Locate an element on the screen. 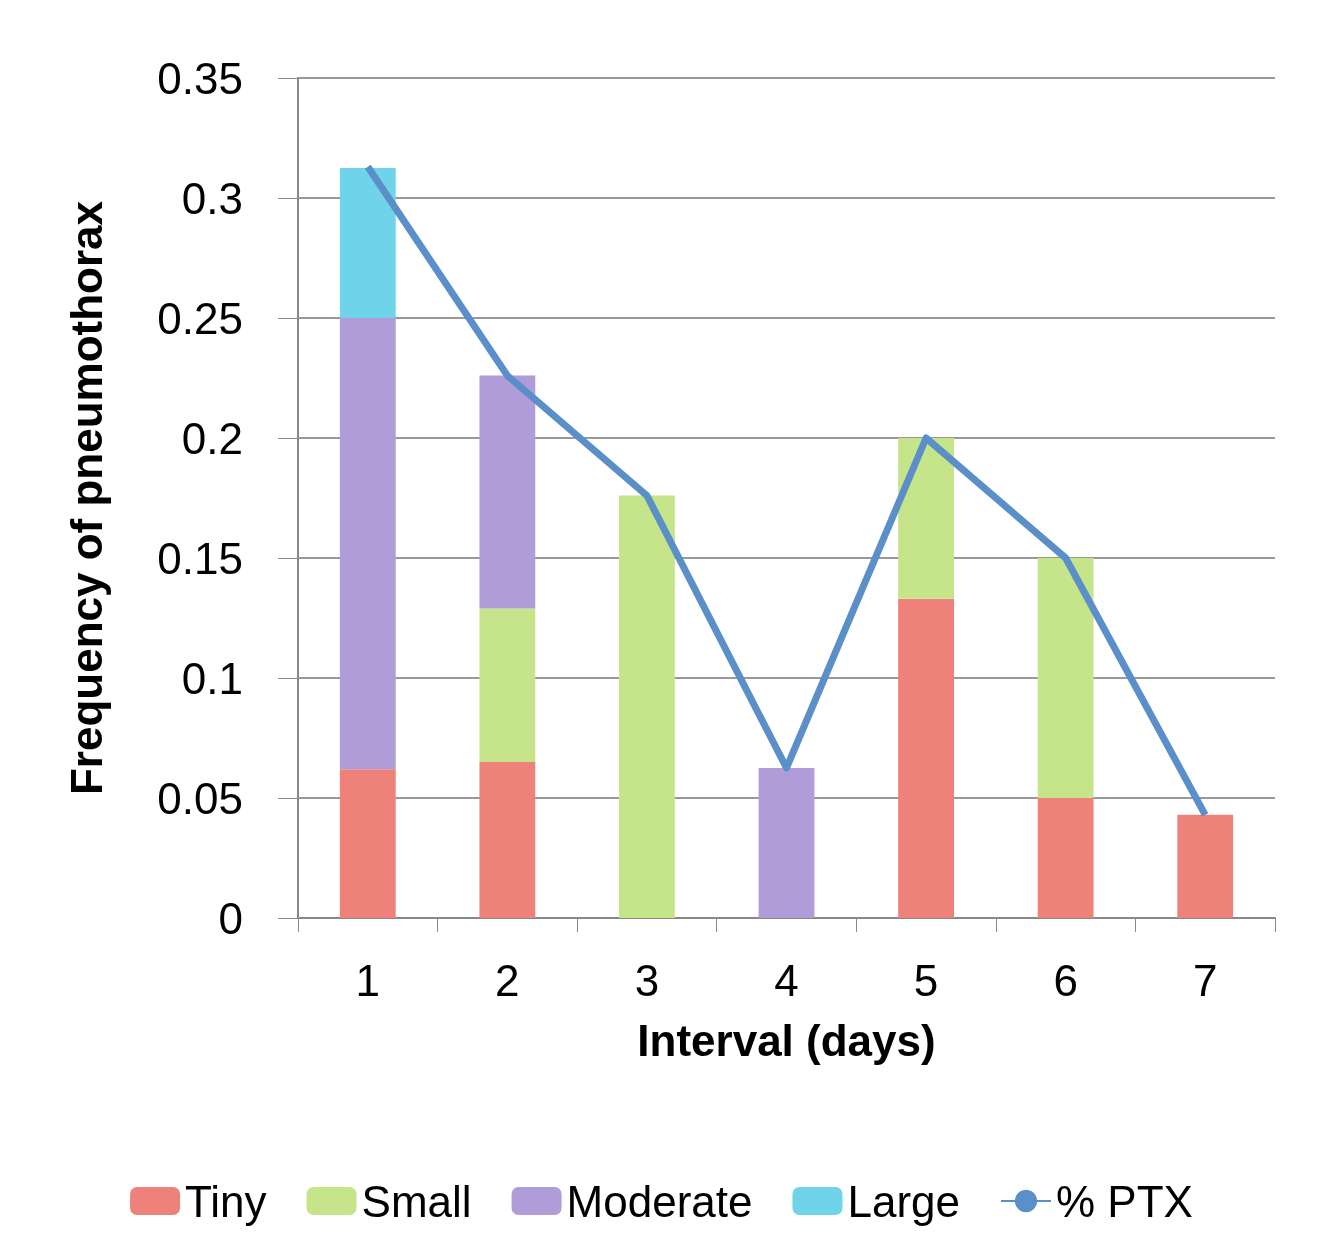  legend-label: Small is located at coordinates (416, 1201).